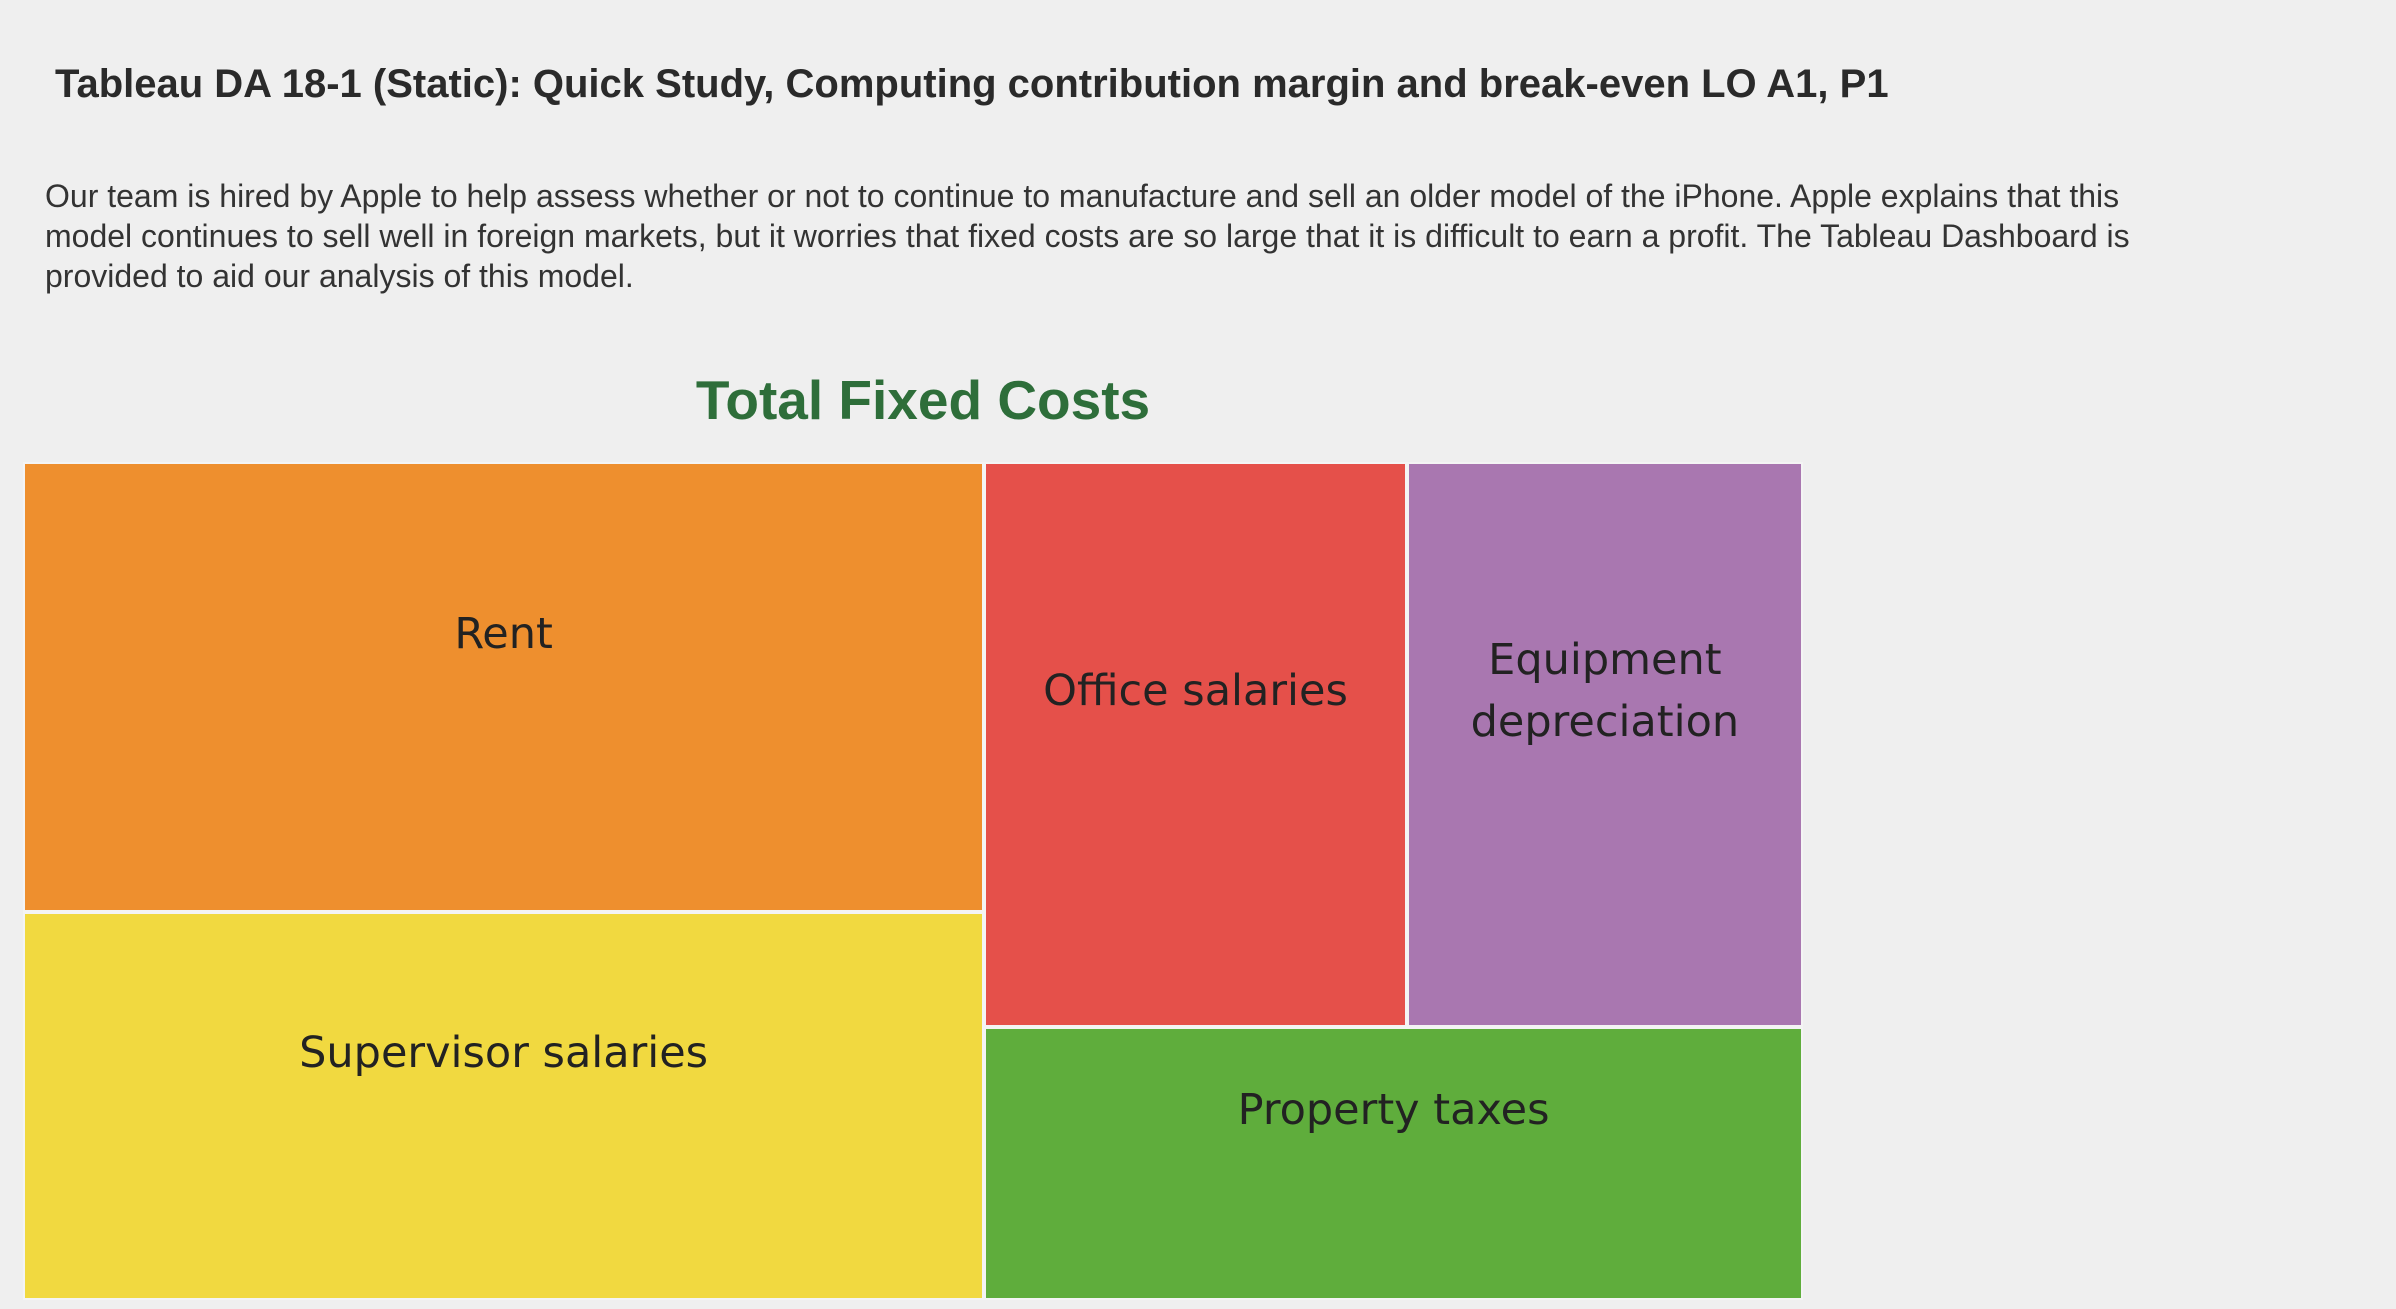 This screenshot has width=2396, height=1309. Describe the element at coordinates (504, 1052) in the screenshot. I see `tile-label: Supervisor salaries` at that location.